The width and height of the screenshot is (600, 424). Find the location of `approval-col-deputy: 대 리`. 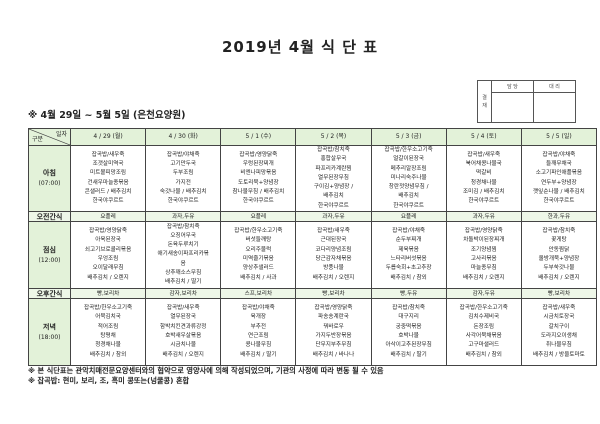

approval-col-deputy: 대 리 is located at coordinates (554, 86).